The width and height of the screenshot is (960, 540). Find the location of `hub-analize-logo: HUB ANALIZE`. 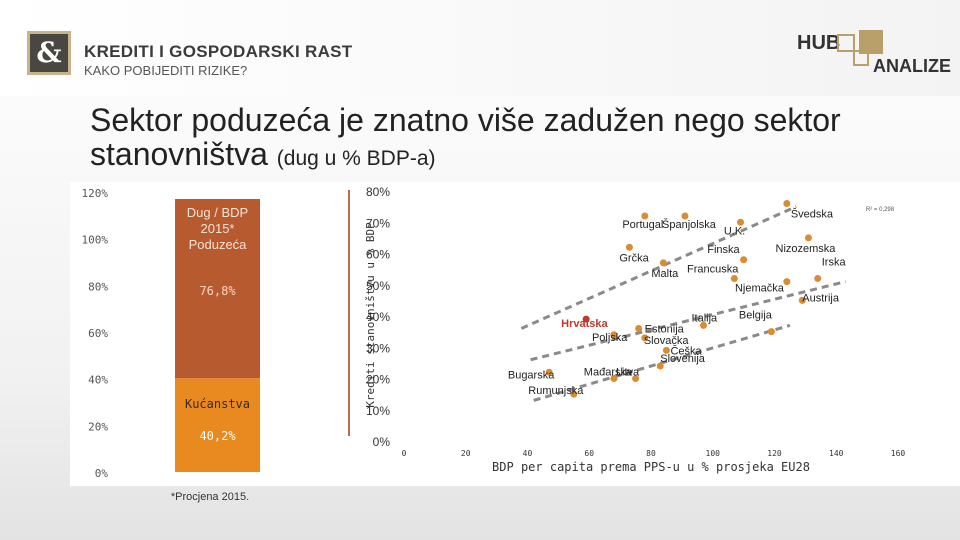

hub-analize-logo: HUB ANALIZE is located at coordinates (874, 54).